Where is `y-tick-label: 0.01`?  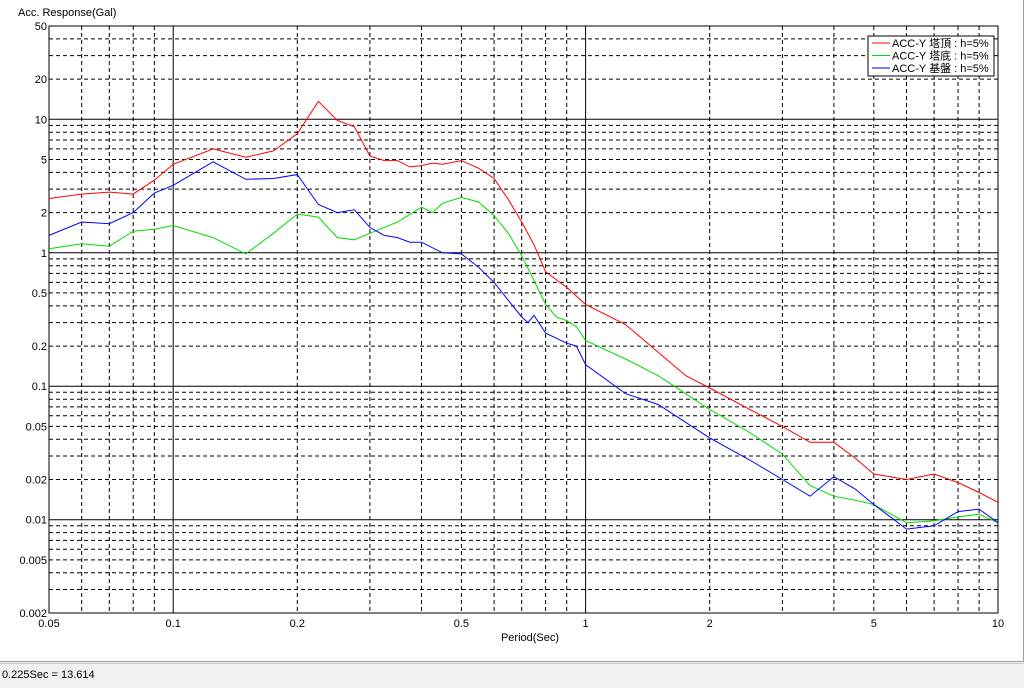 y-tick-label: 0.01 is located at coordinates (36, 521).